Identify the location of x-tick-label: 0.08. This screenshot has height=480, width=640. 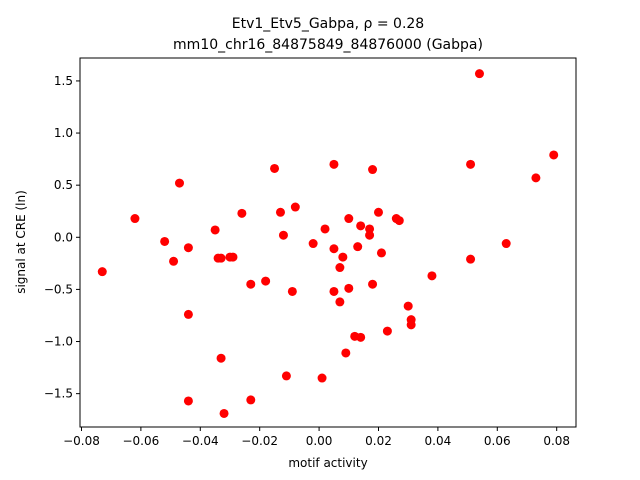
(556, 441).